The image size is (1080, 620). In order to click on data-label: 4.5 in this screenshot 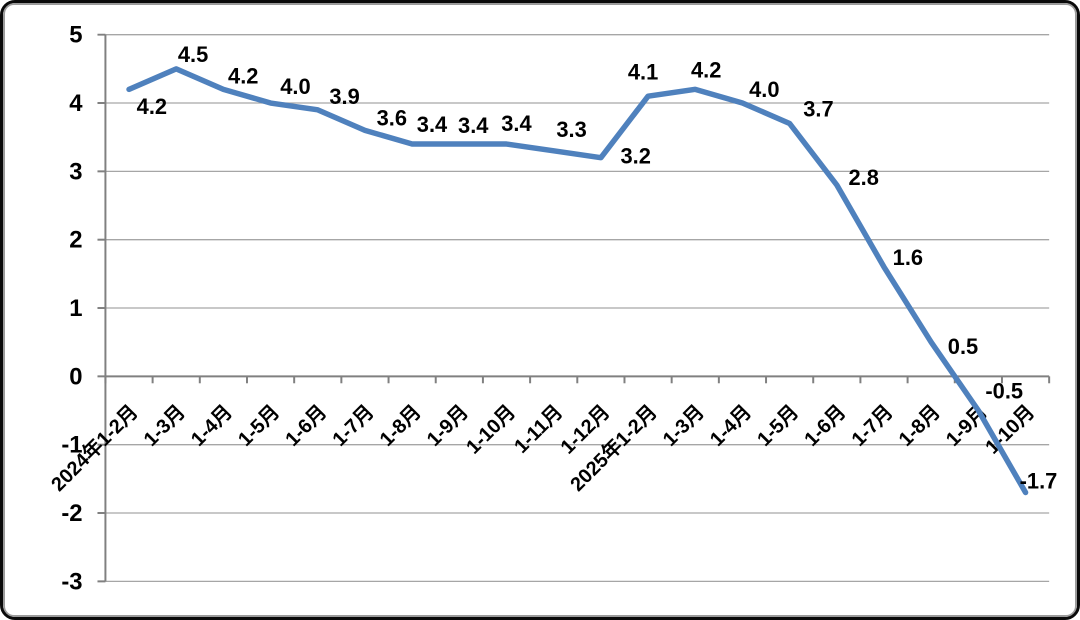, I will do `click(193, 54)`.